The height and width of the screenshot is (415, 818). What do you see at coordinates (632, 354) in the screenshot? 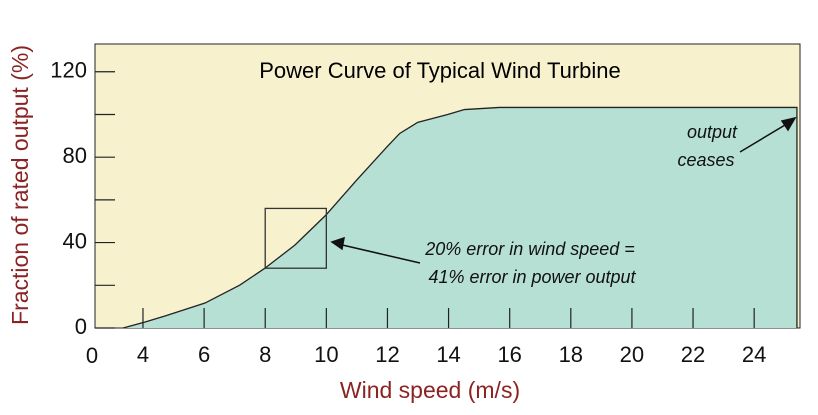
I see `x-tick-label: 20` at bounding box center [632, 354].